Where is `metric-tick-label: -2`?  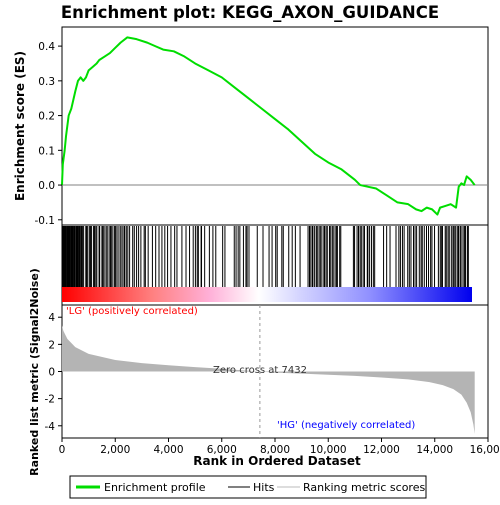
metric-tick-label: -2 is located at coordinates (50, 400).